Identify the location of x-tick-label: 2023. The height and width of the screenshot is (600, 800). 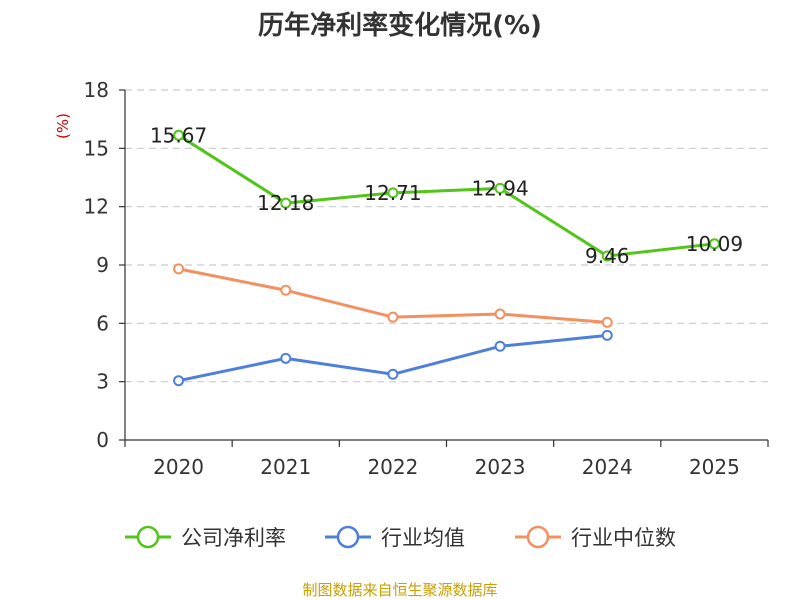
(500, 467).